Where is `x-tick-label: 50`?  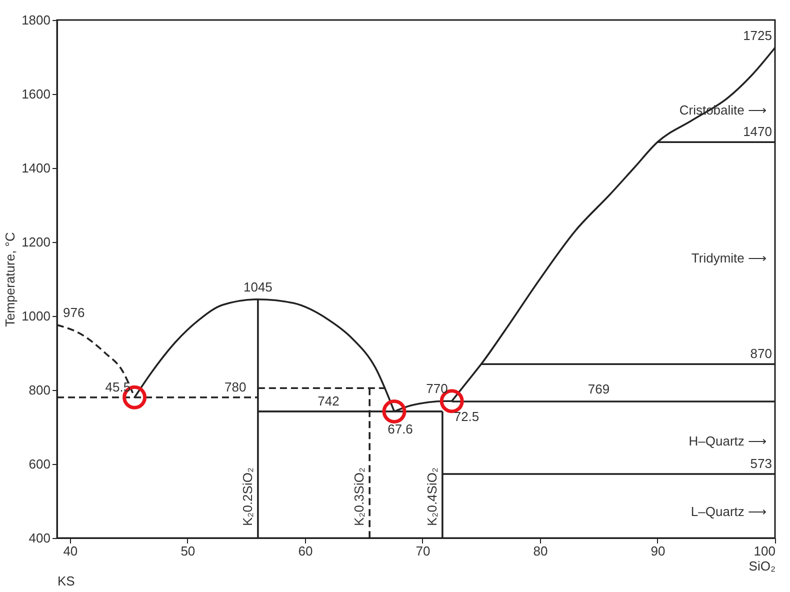 x-tick-label: 50 is located at coordinates (188, 551).